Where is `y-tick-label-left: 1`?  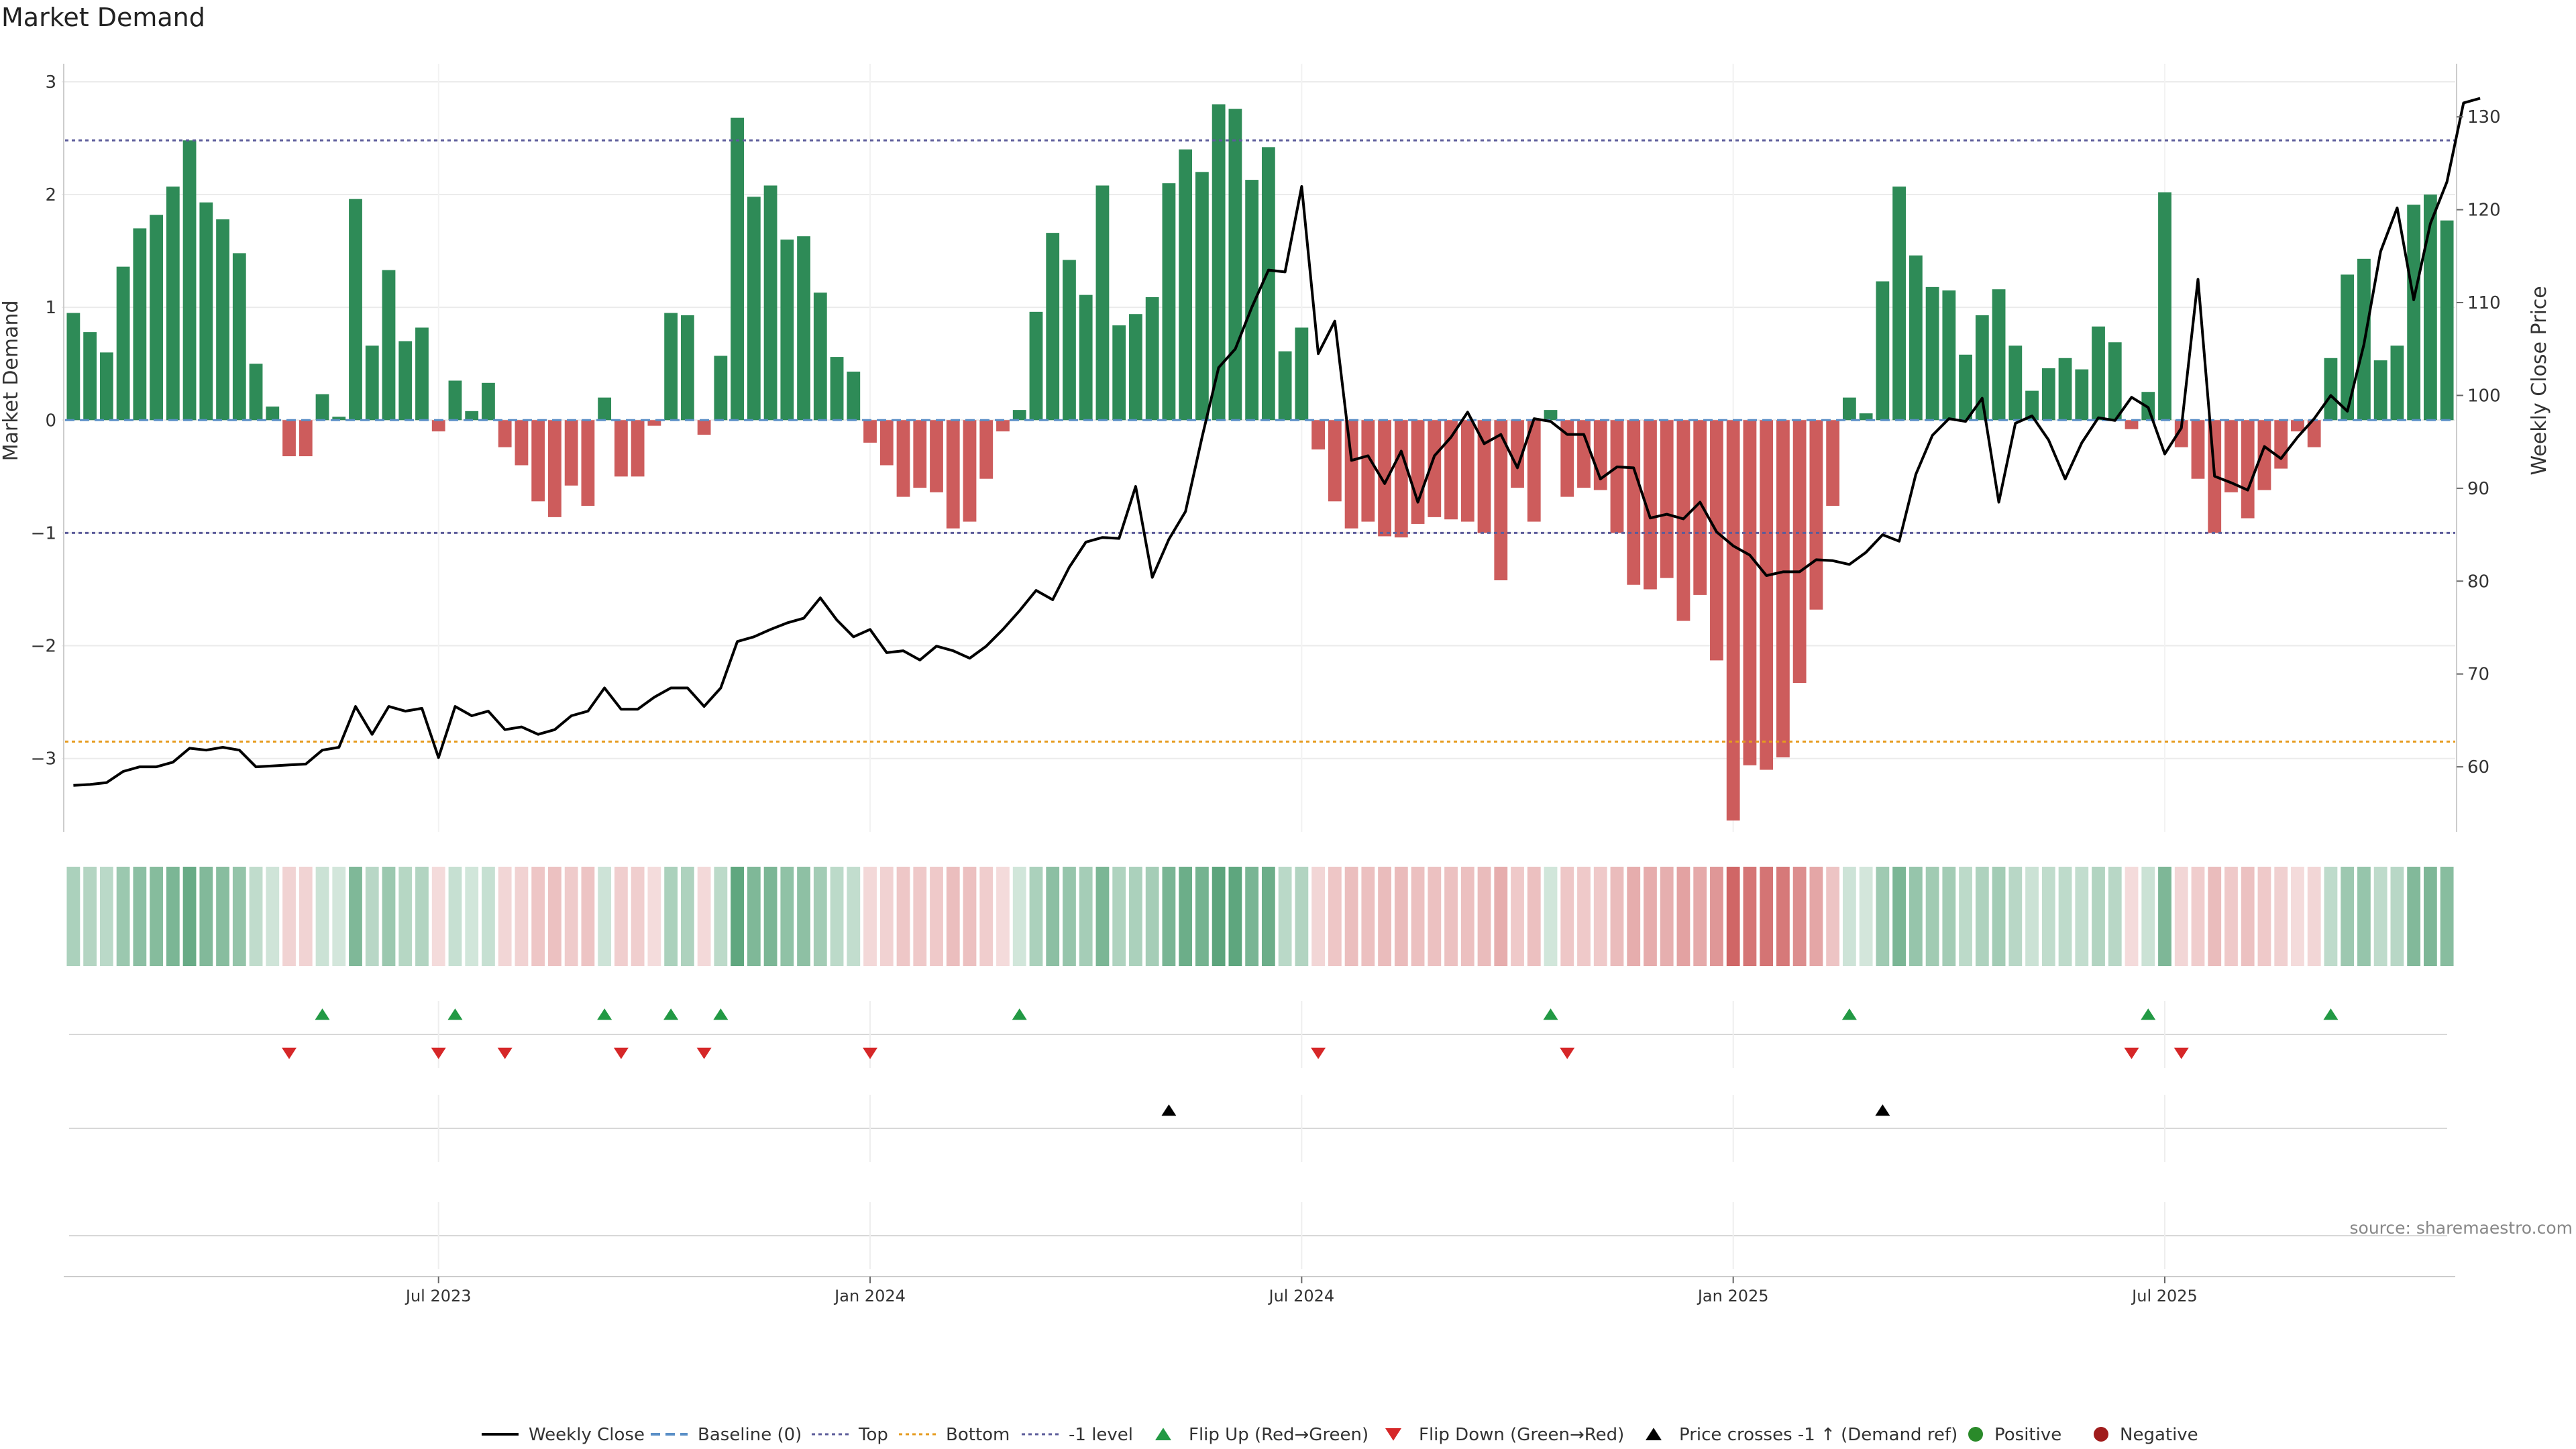 y-tick-label-left: 1 is located at coordinates (50, 308).